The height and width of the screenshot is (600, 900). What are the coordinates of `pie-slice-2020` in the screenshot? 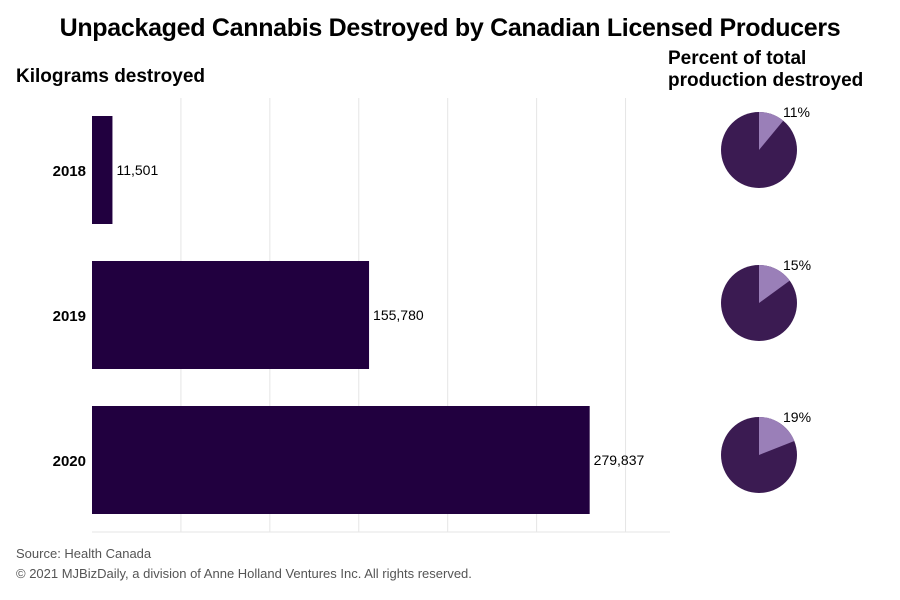 It's located at (777, 436).